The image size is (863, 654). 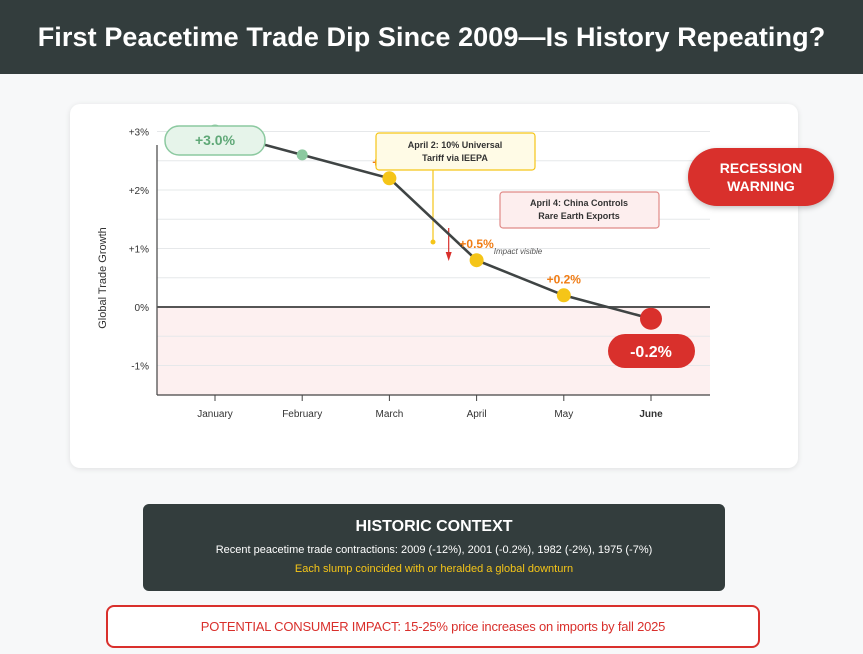 I want to click on annotation-connectors, so click(x=441, y=215).